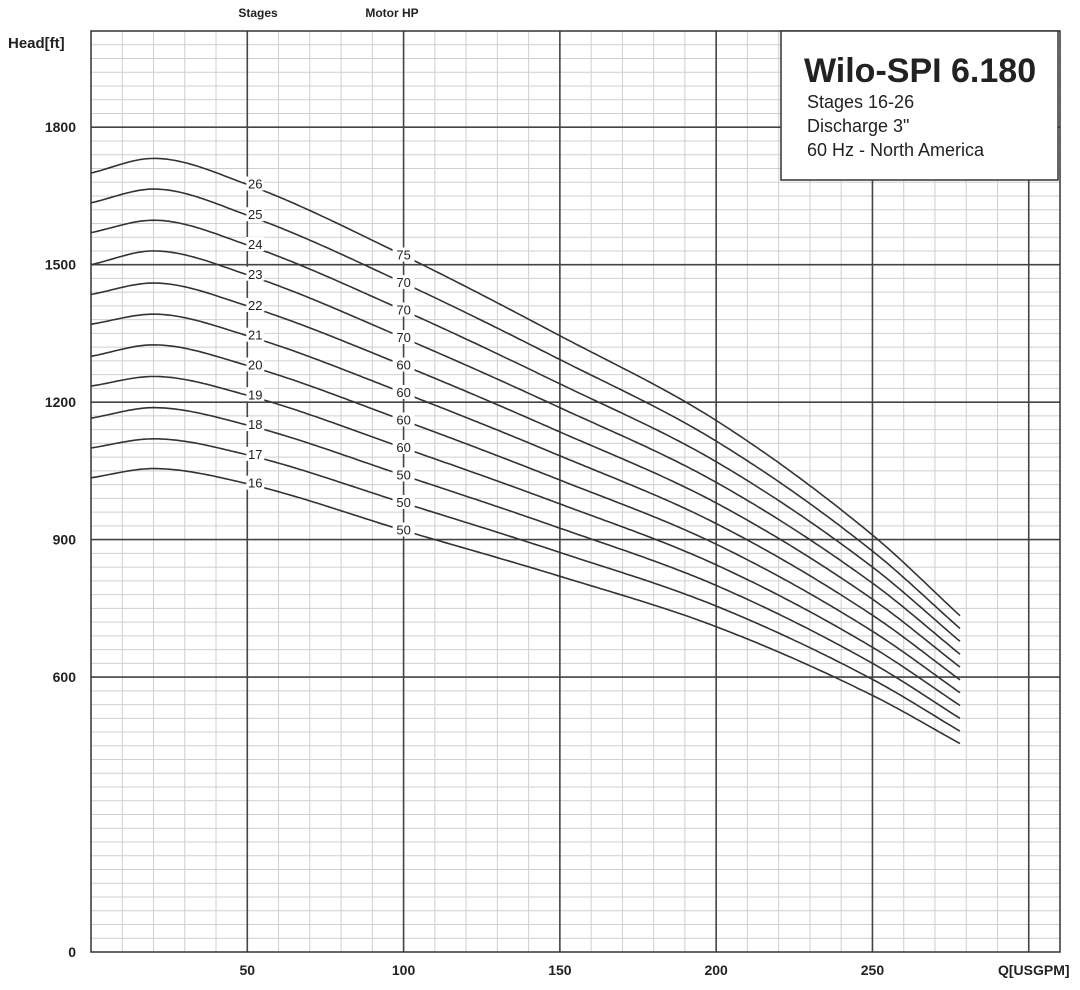 The height and width of the screenshot is (990, 1080). I want to click on stage-label: 26, so click(255, 184).